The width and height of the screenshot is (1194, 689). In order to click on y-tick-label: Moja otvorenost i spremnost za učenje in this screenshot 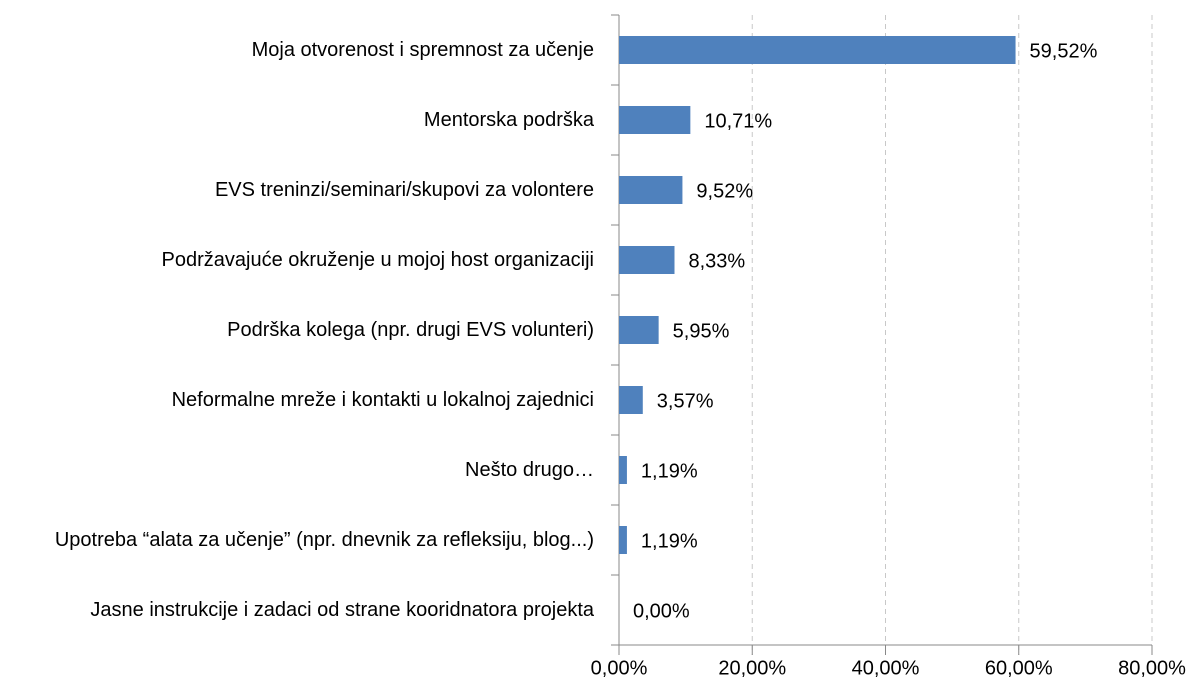, I will do `click(297, 50)`.